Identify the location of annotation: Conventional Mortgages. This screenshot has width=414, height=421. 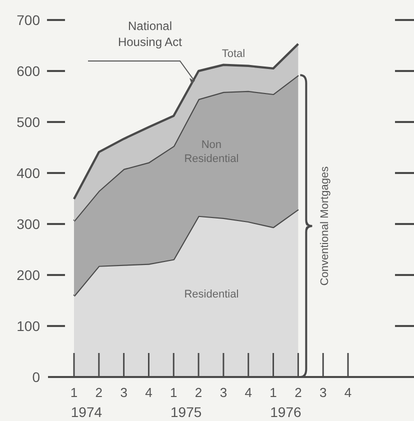
(325, 226).